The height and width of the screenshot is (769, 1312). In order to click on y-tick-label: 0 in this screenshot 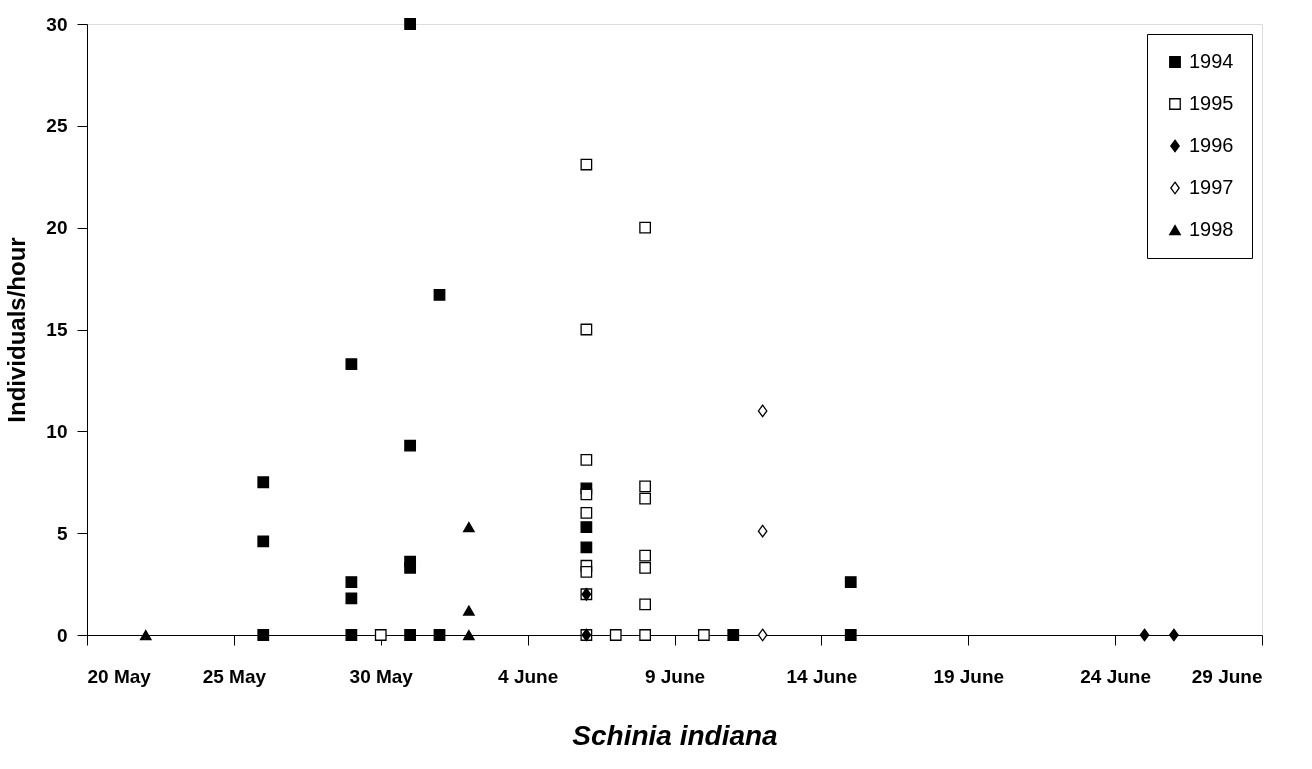, I will do `click(62, 635)`.